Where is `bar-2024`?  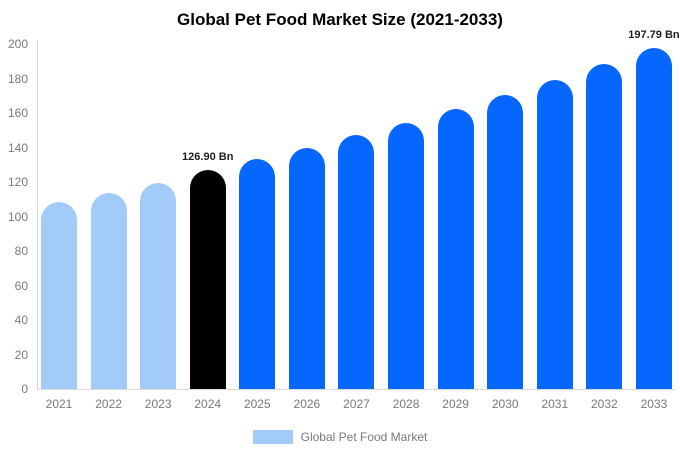
bar-2024 is located at coordinates (207, 279).